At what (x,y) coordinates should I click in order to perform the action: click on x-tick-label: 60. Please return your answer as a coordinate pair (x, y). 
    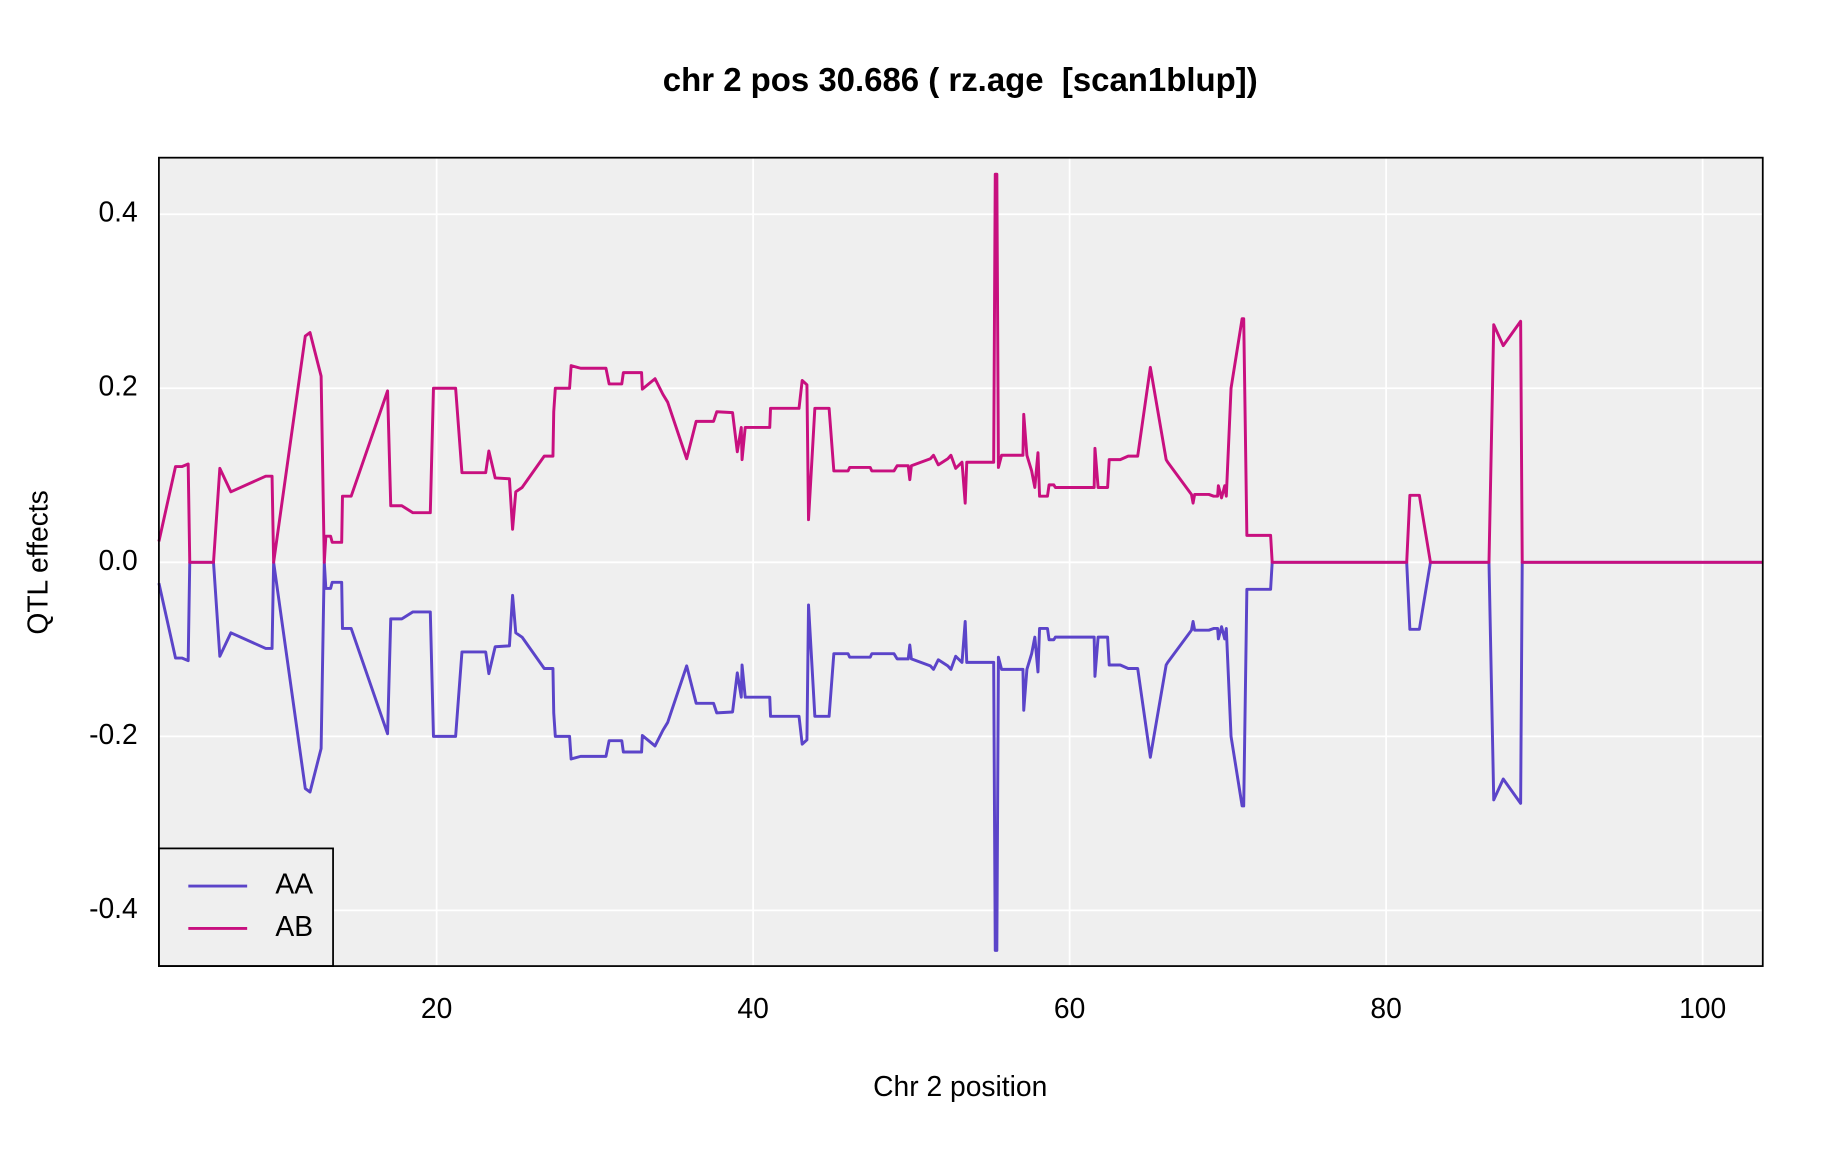
    Looking at the image, I should click on (1069, 1008).